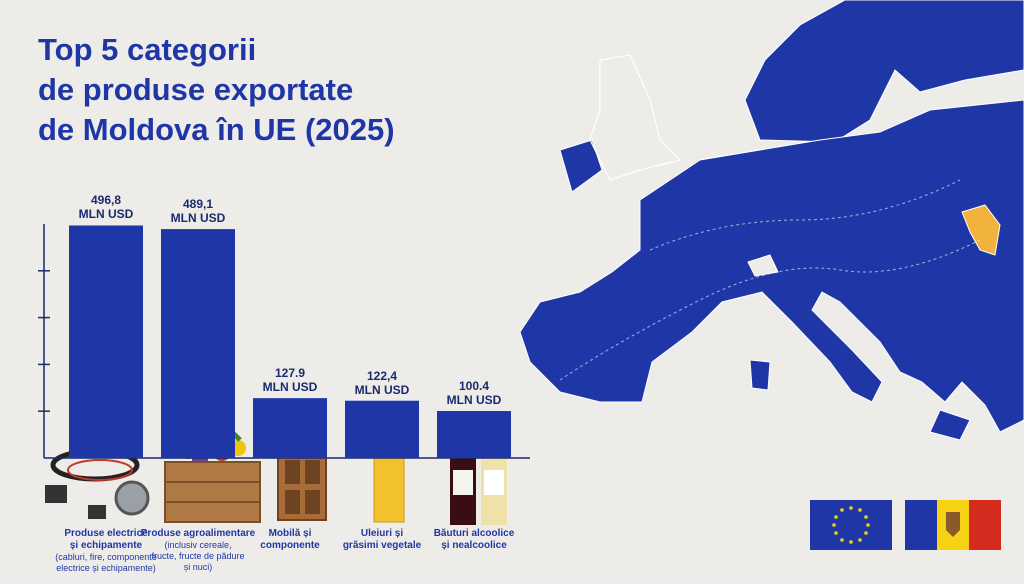  What do you see at coordinates (953, 524) in the screenshot?
I see `md-coat` at bounding box center [953, 524].